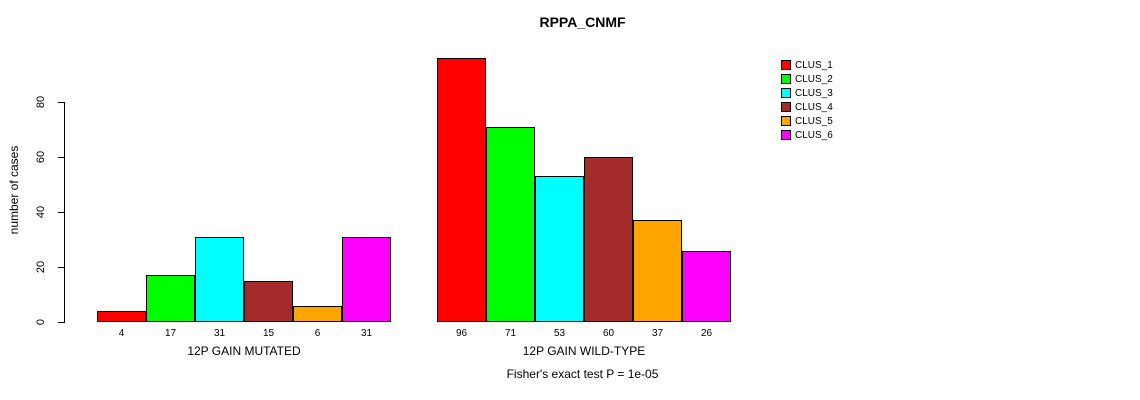  Describe the element at coordinates (41, 102) in the screenshot. I see `y-tick-label: 80` at that location.